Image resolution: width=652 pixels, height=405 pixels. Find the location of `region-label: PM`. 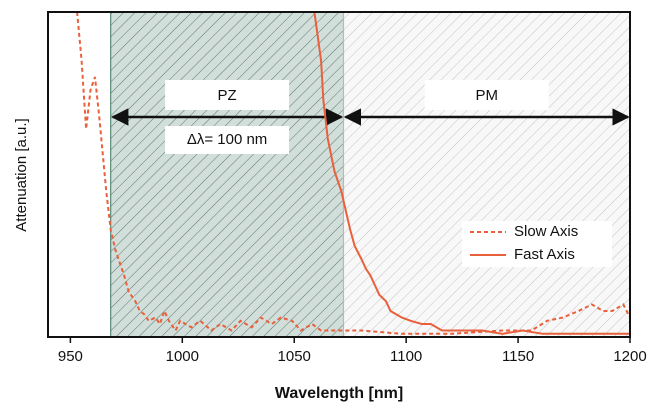

region-label: PM is located at coordinates (486, 95).